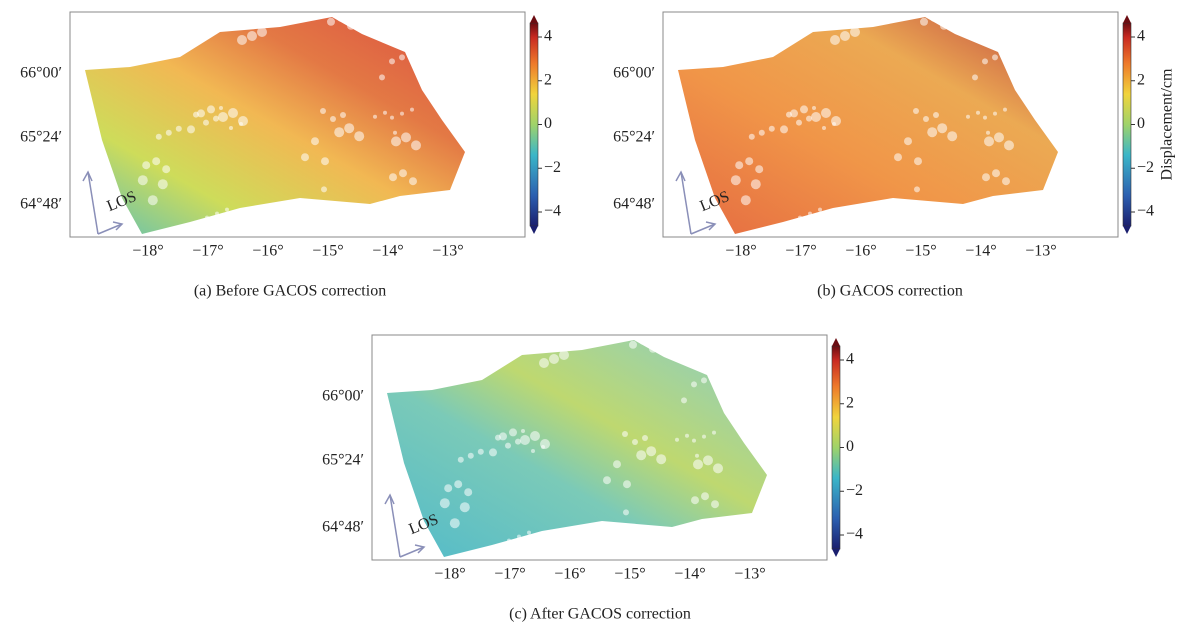 The image size is (1178, 627). What do you see at coordinates (548, 36) in the screenshot?
I see `colorbar-tick-label: 4` at bounding box center [548, 36].